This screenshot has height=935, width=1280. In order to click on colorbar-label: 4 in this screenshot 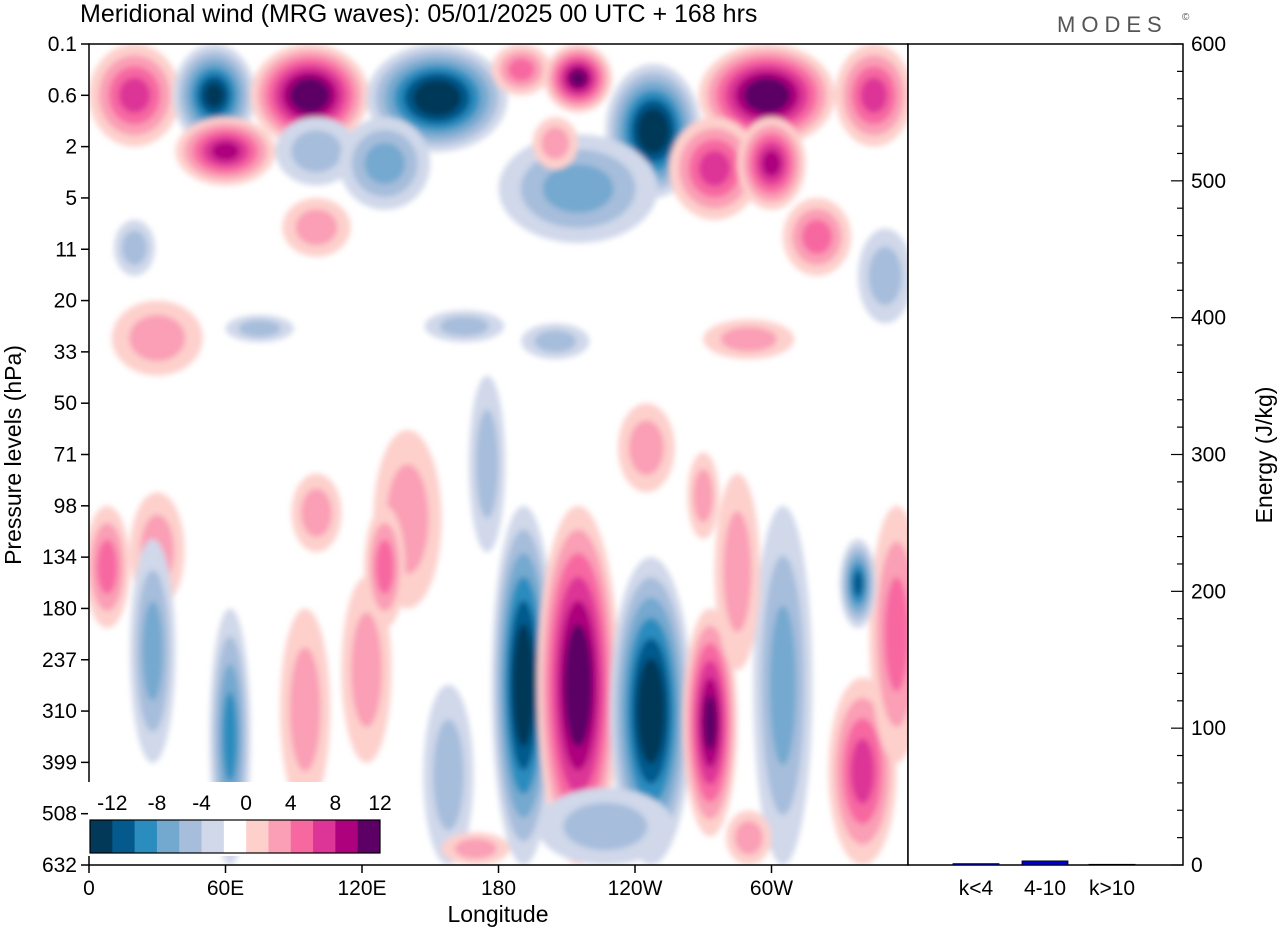, I will do `click(291, 803)`.